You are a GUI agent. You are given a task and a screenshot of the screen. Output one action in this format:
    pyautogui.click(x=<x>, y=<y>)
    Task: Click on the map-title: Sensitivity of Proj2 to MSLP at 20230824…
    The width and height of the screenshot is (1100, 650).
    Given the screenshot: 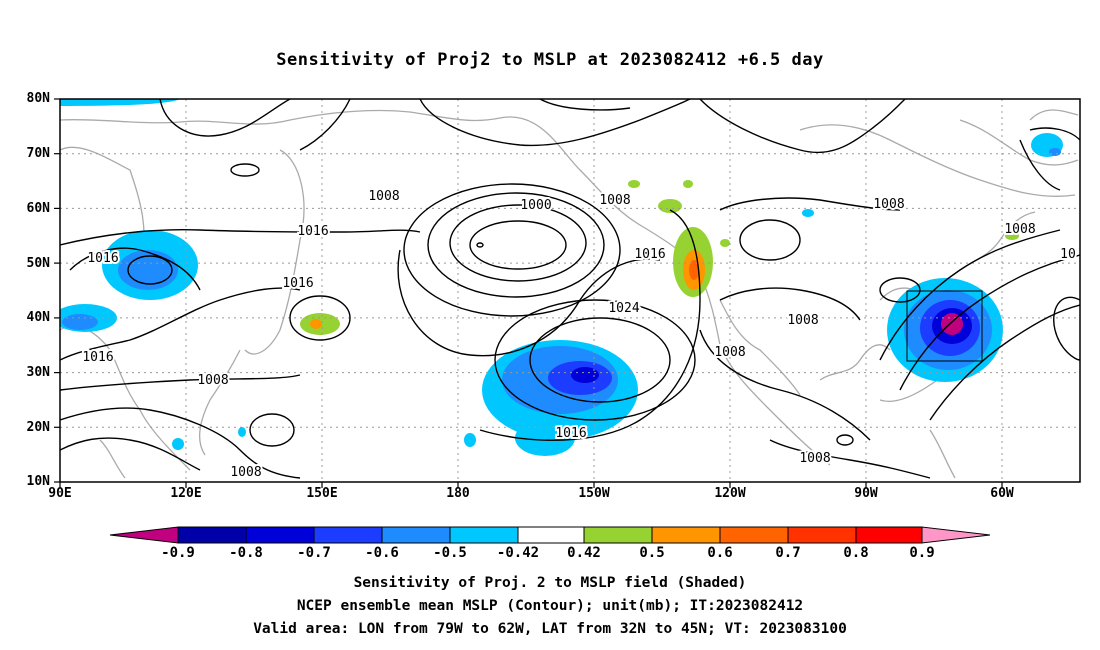 What is the action you would take?
    pyautogui.click(x=550, y=60)
    